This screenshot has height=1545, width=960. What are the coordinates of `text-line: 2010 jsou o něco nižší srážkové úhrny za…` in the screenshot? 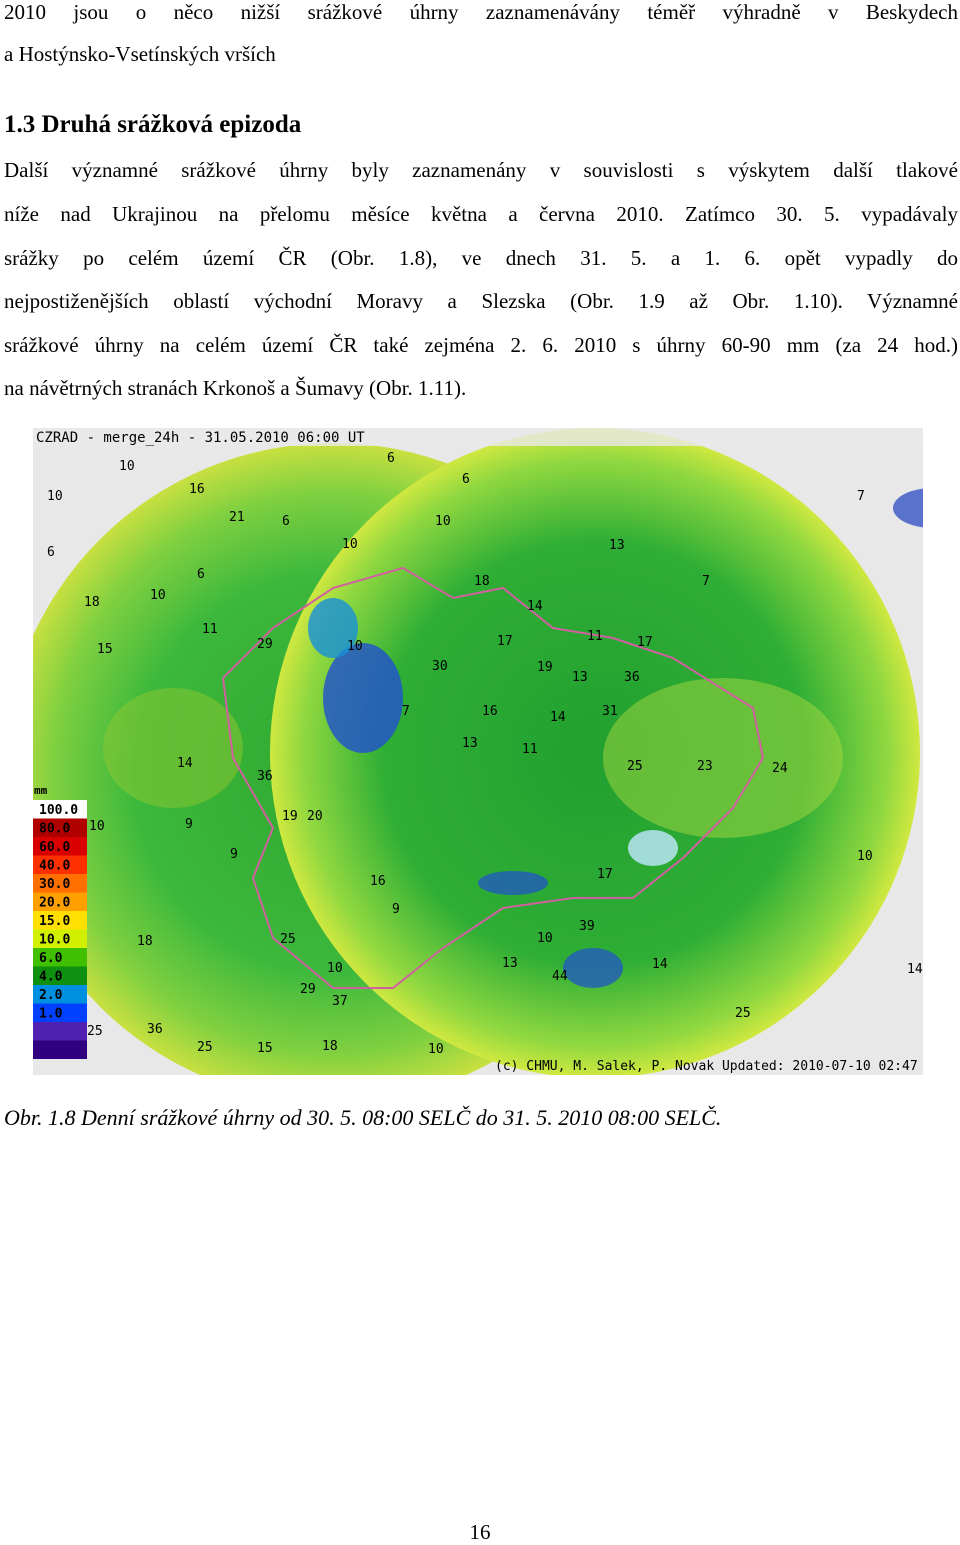 It's located at (481, 12).